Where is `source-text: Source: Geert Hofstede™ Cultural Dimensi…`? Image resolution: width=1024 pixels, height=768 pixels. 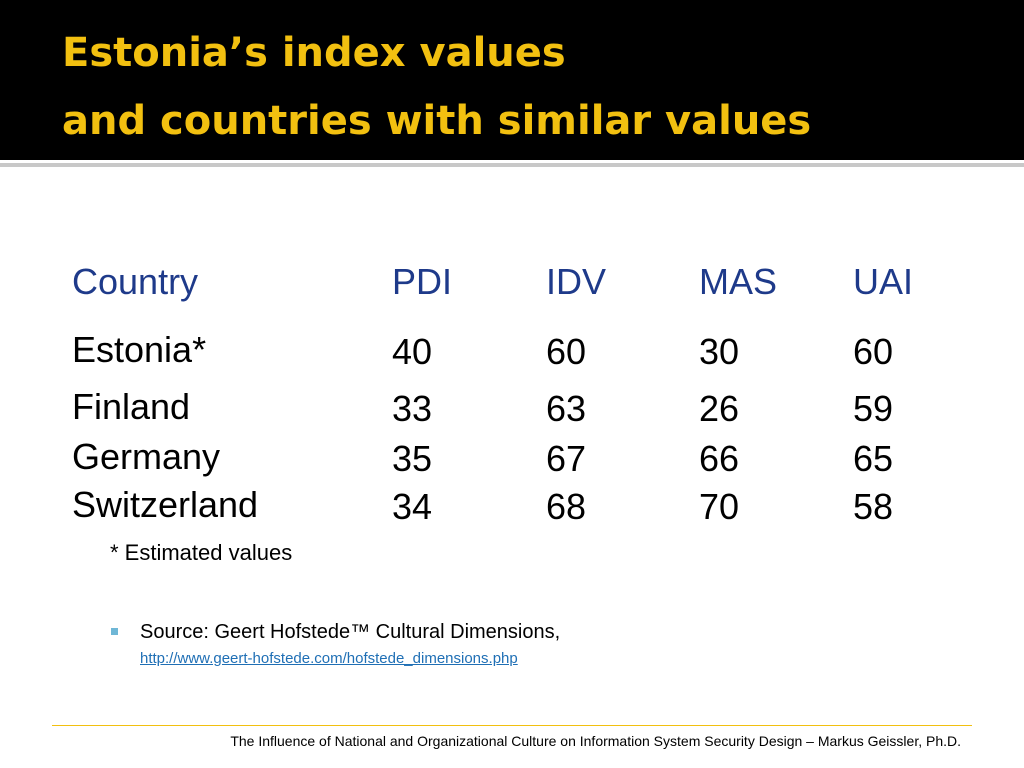
source-text: Source: Geert Hofstede™ Cultural Dimensi… is located at coordinates (350, 632).